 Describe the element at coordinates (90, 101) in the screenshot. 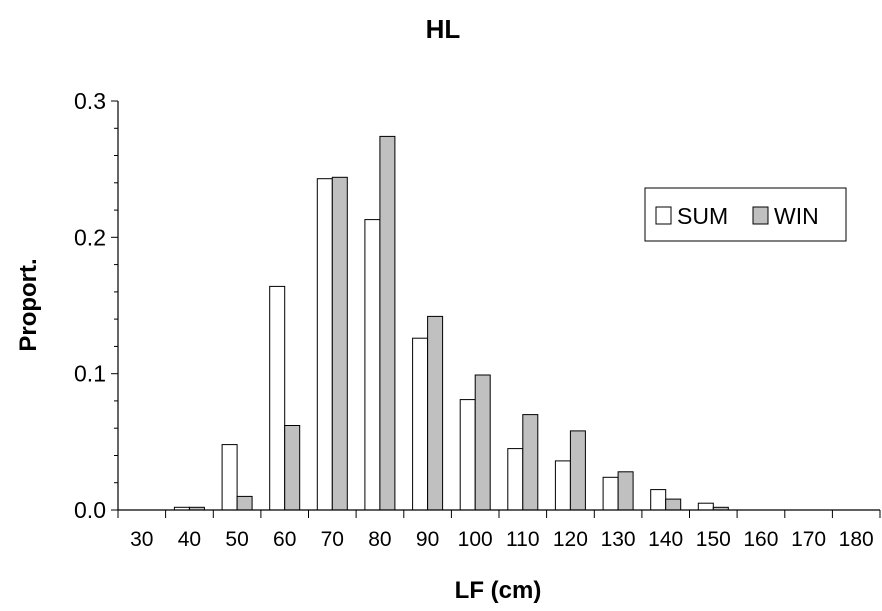

I see `y-tick-label: 0.3` at that location.